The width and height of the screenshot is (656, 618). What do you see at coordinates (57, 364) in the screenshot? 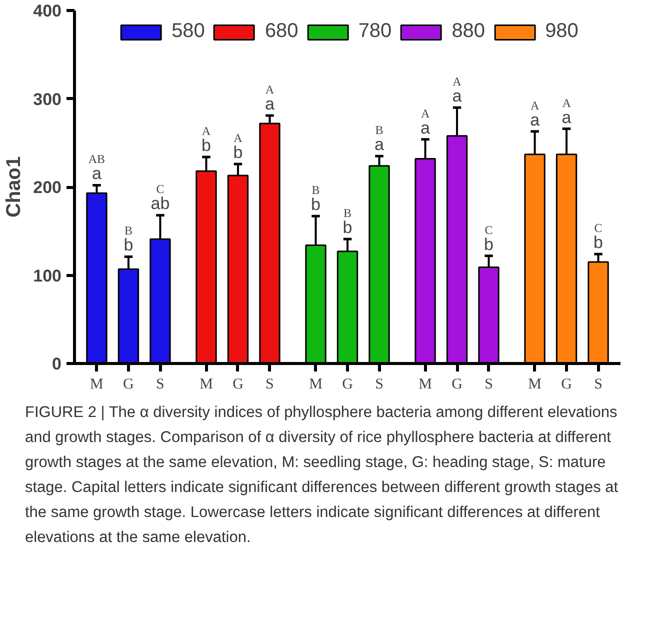
I see `y-tick-label: 0` at bounding box center [57, 364].